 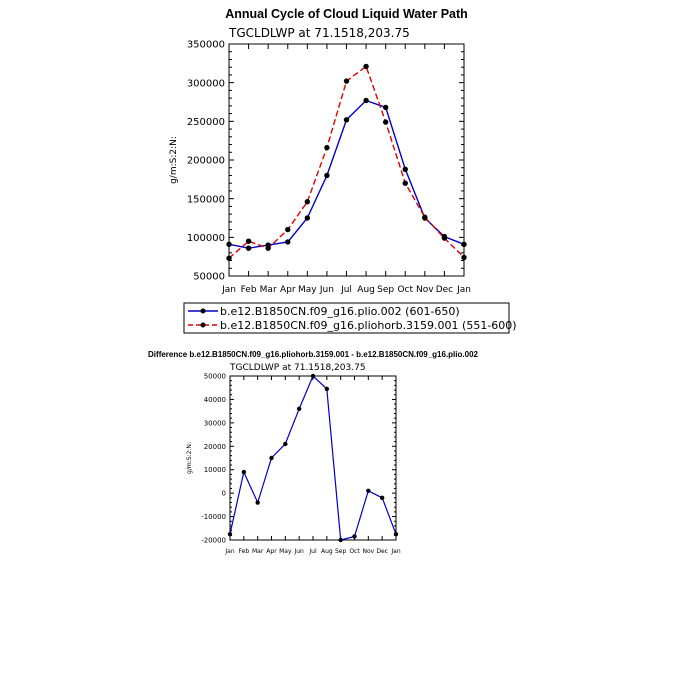 I want to click on y-tick-label: 200000, so click(x=206, y=161).